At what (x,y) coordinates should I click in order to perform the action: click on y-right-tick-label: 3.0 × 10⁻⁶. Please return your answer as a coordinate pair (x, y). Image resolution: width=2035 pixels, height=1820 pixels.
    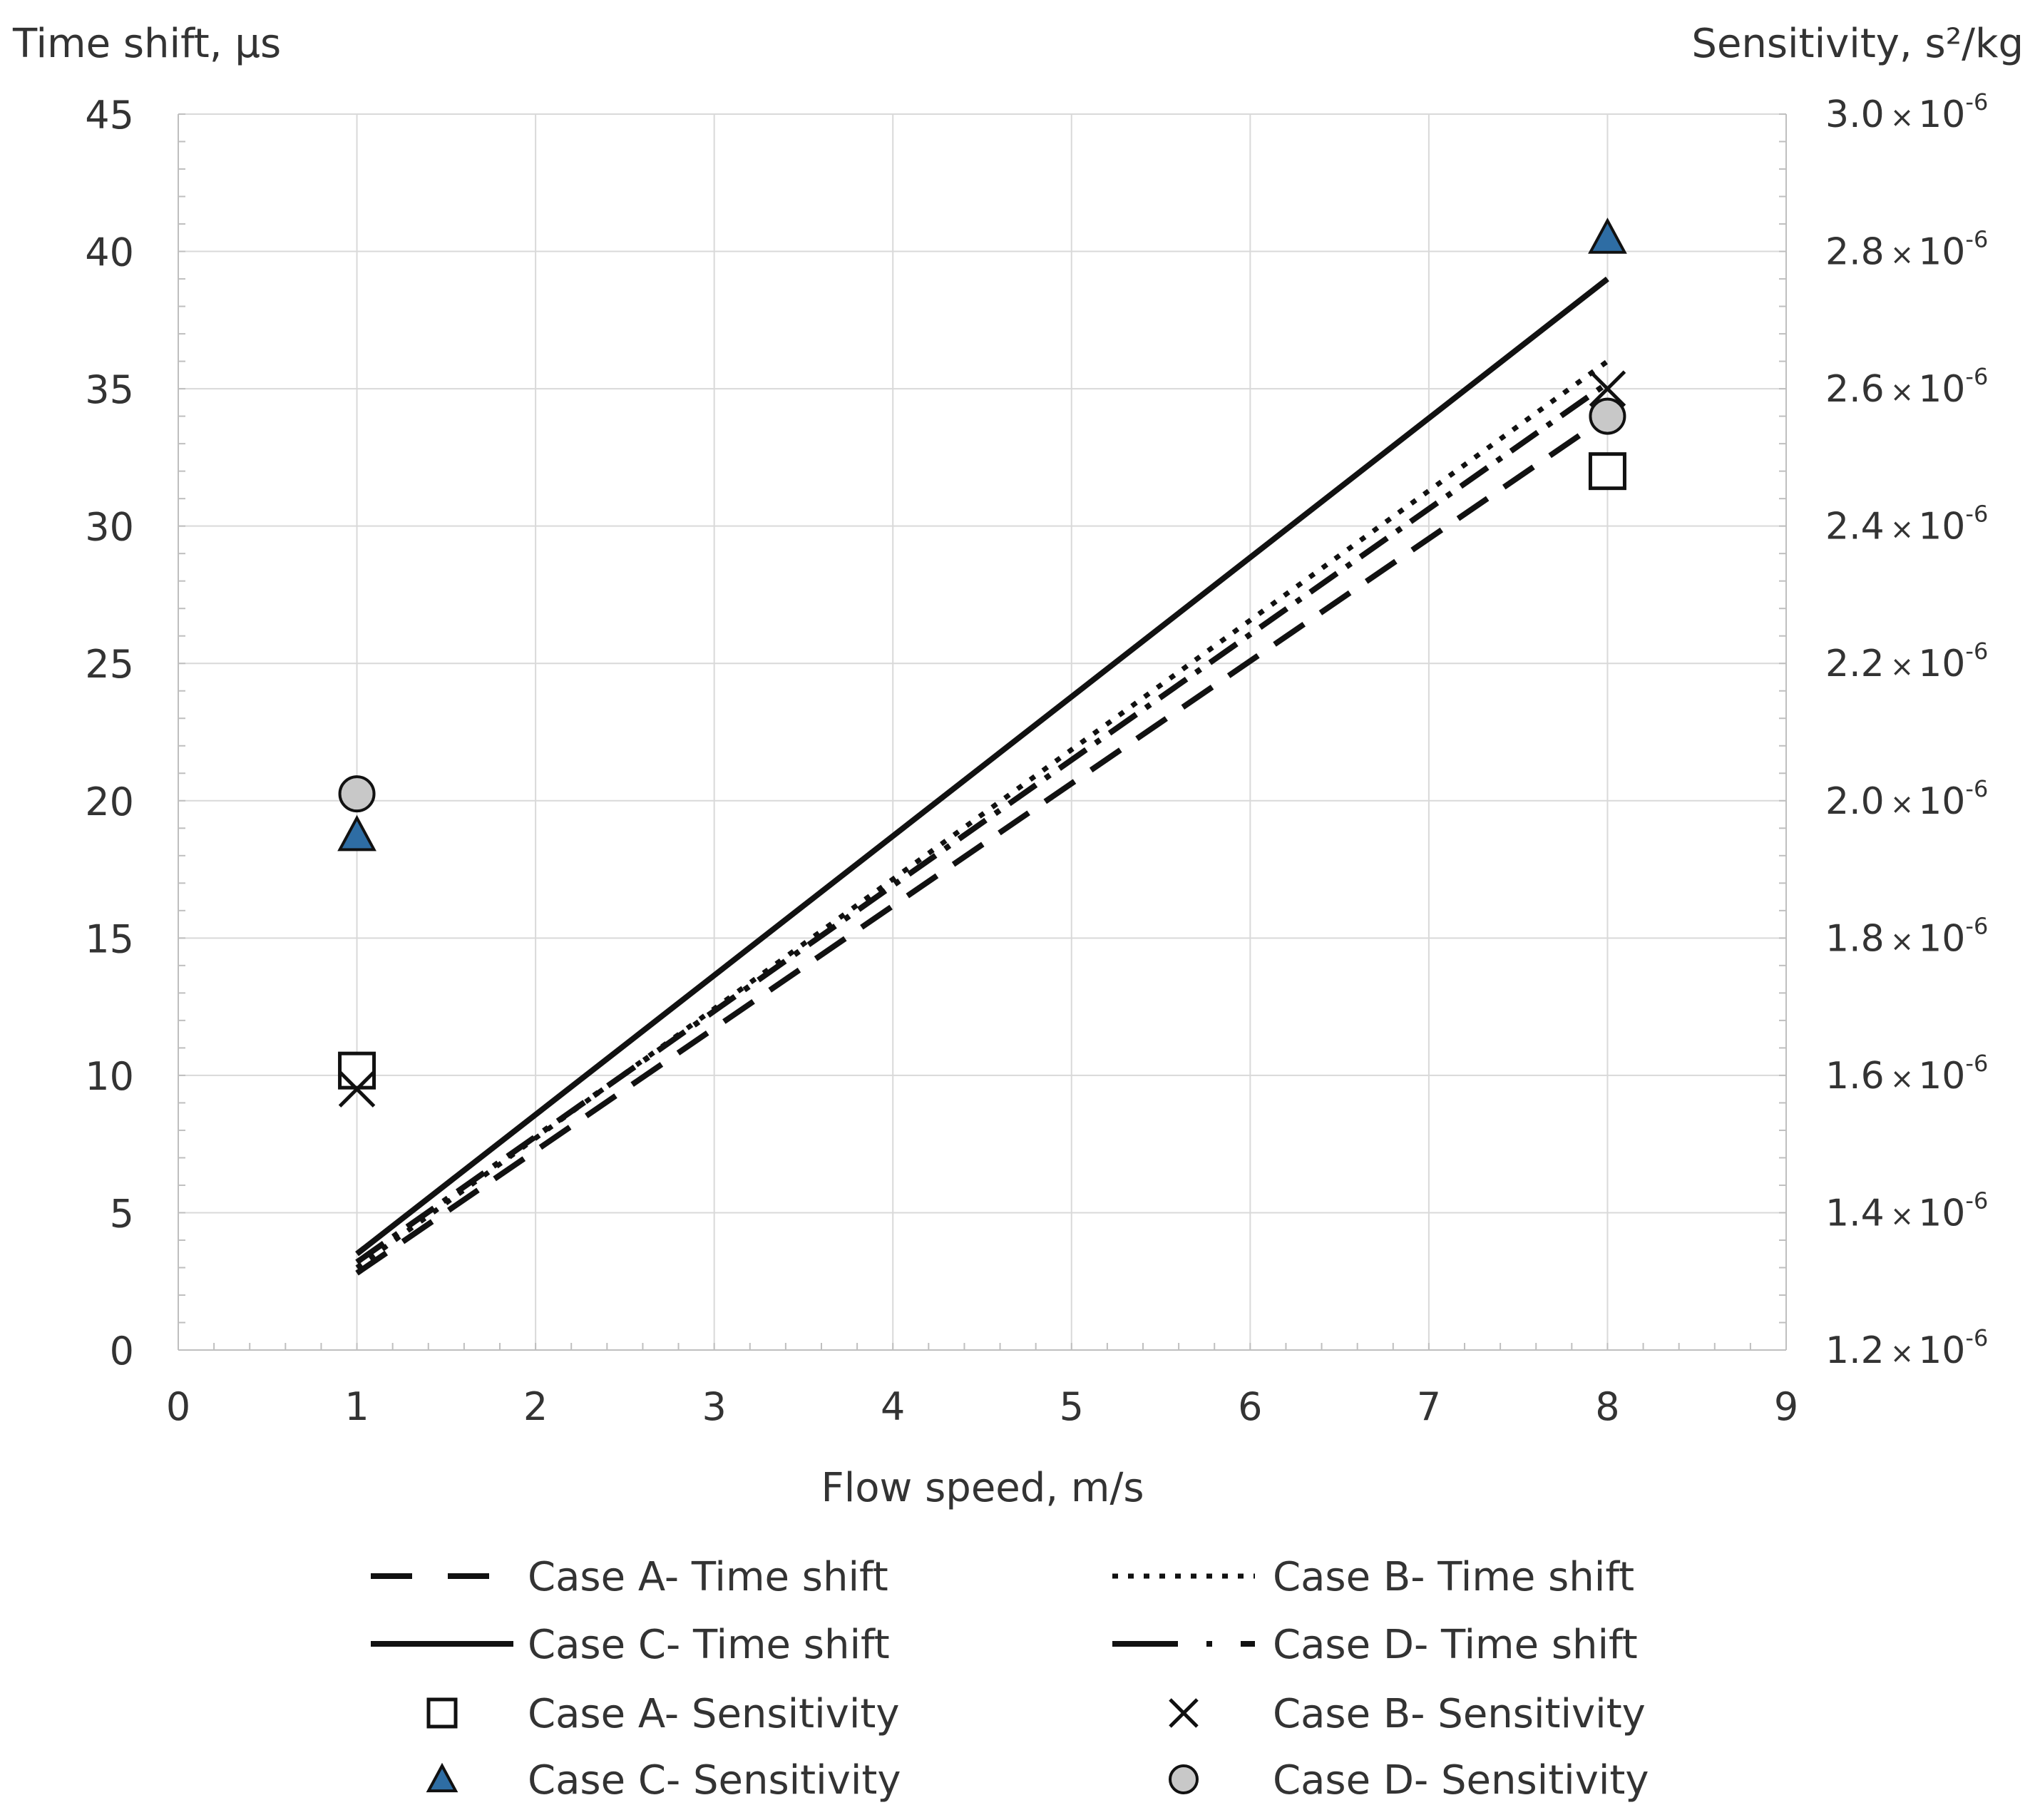
    Looking at the image, I should click on (1906, 112).